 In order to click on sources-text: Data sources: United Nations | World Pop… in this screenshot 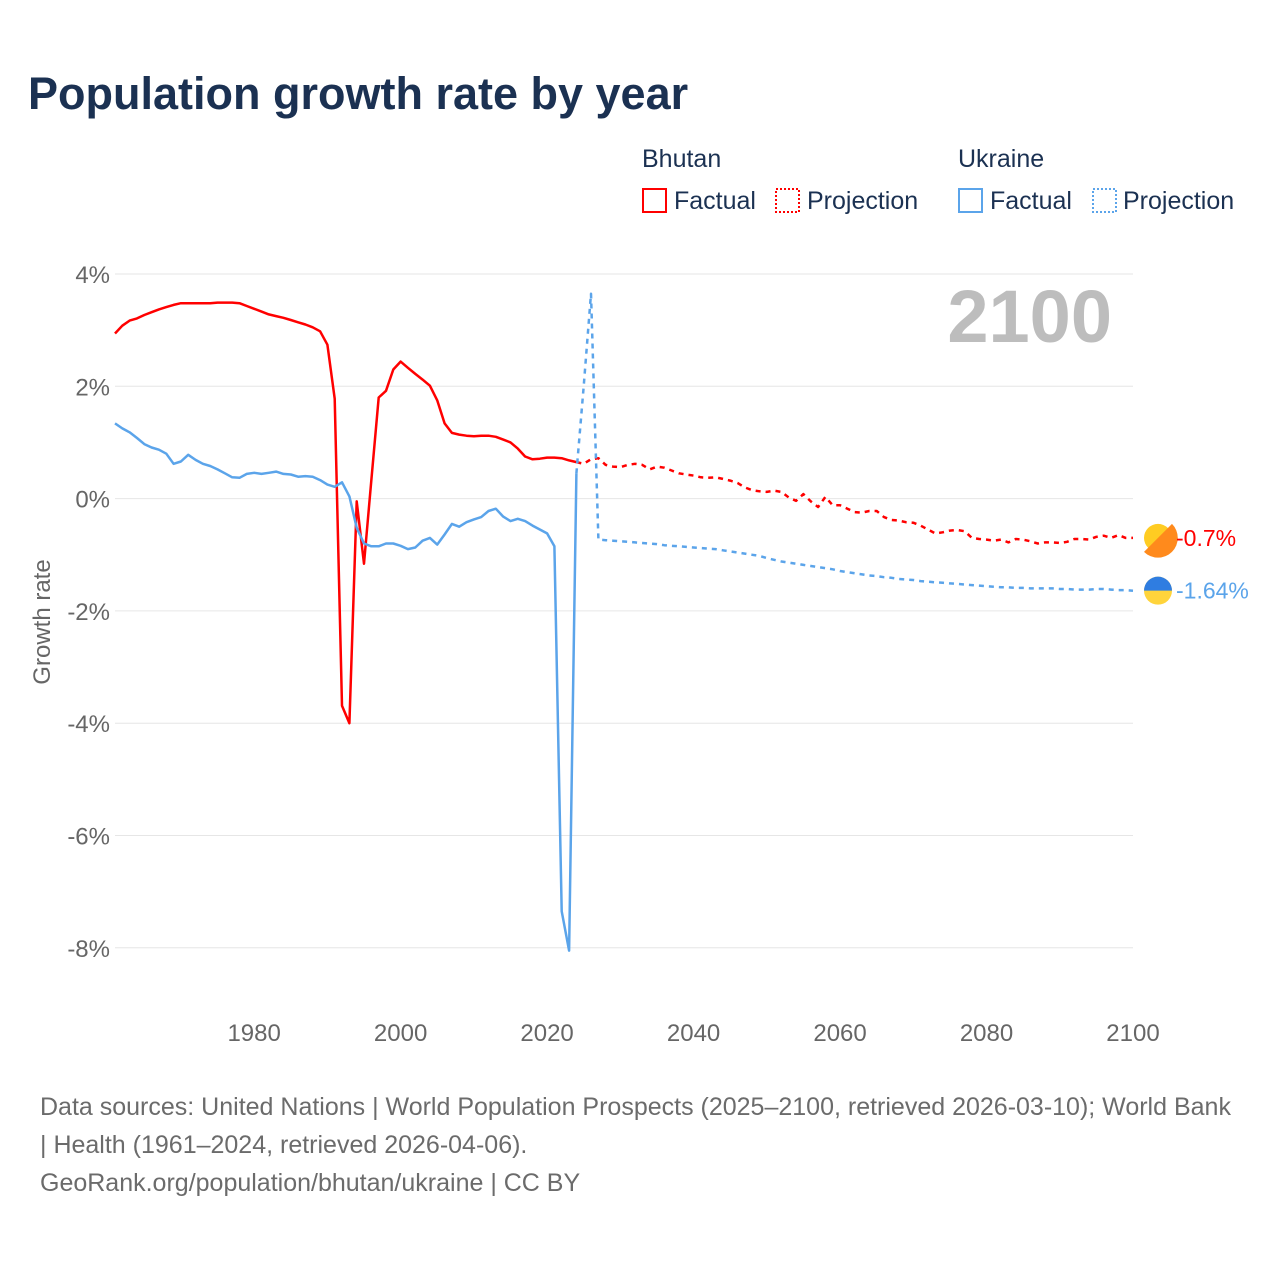, I will do `click(635, 1126)`.